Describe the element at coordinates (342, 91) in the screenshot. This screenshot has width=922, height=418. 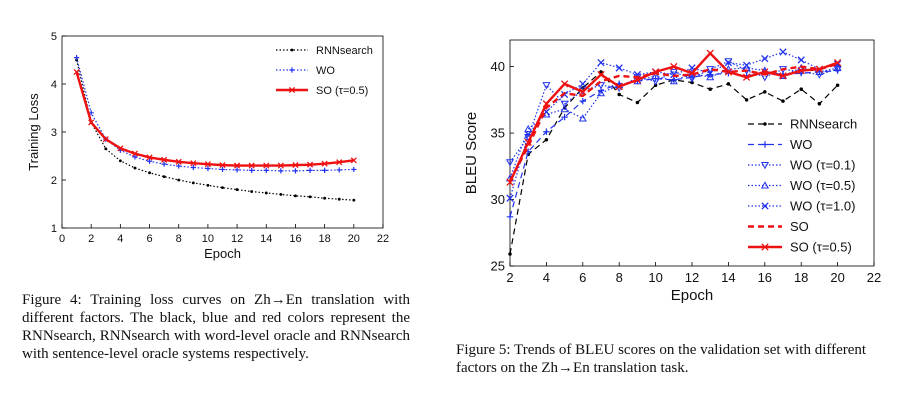
I see `legend-label: SO (τ=0.5)` at that location.